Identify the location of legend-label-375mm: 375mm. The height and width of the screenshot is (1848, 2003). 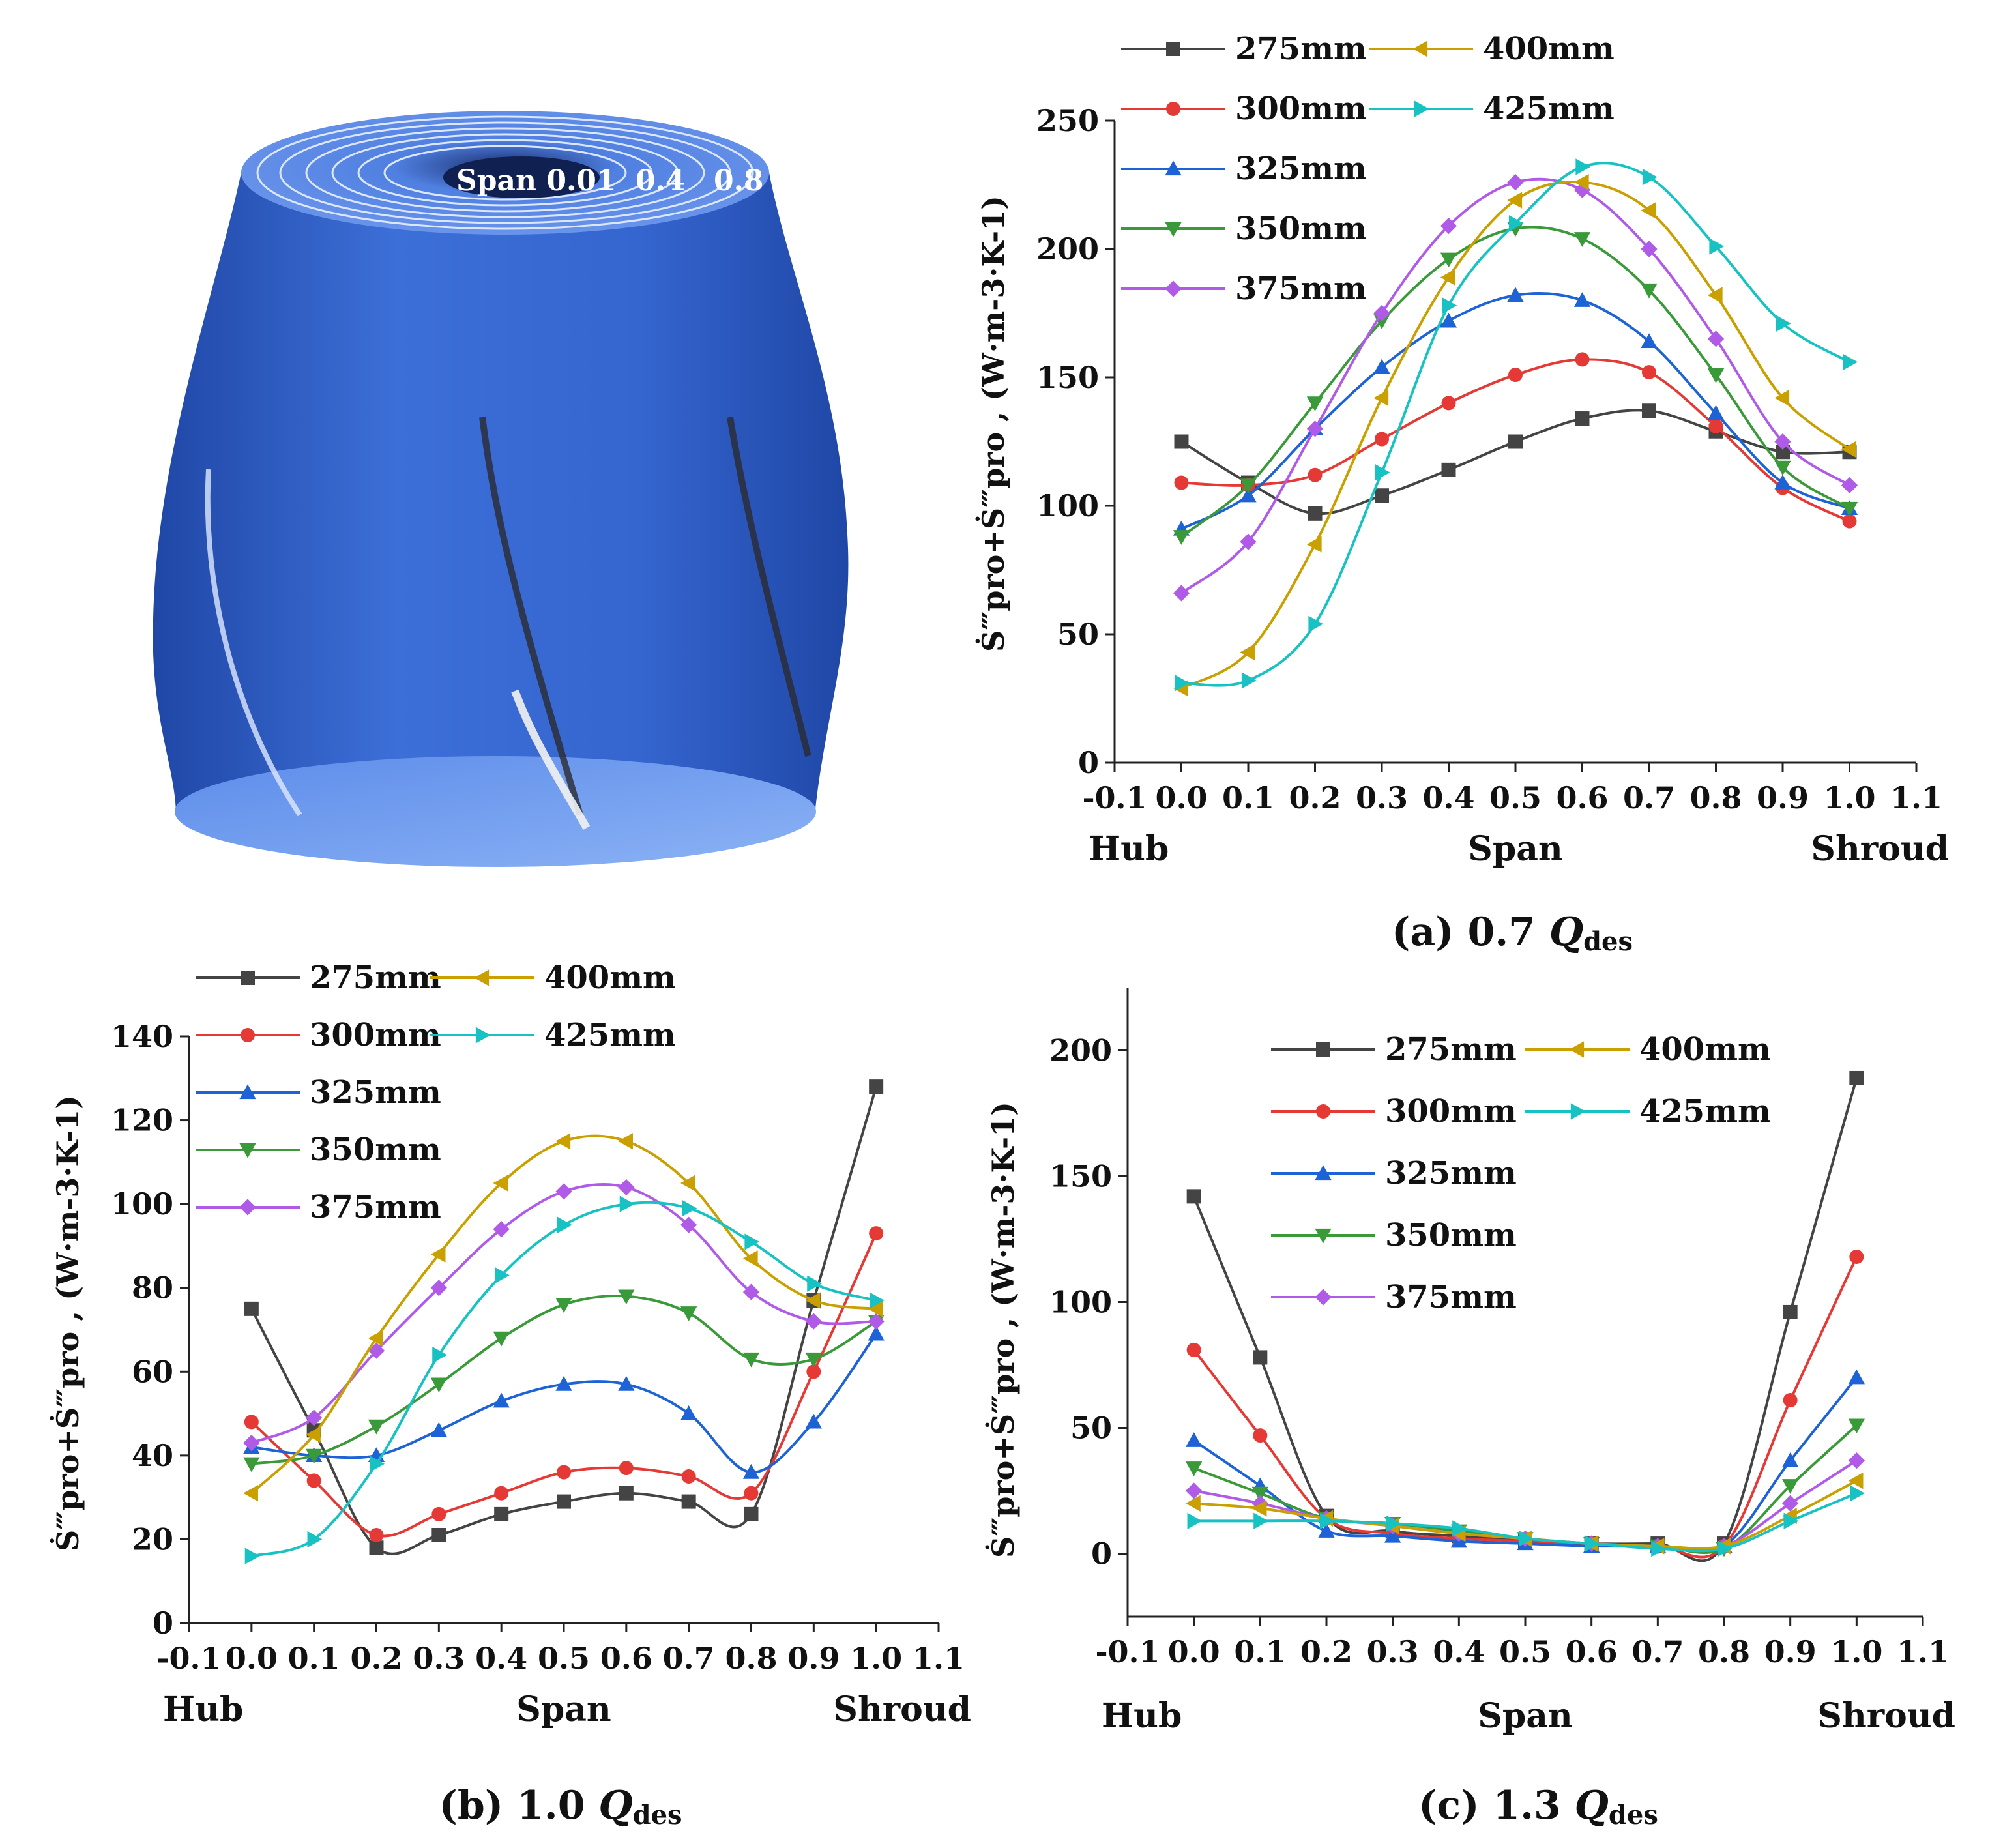
(375, 1207).